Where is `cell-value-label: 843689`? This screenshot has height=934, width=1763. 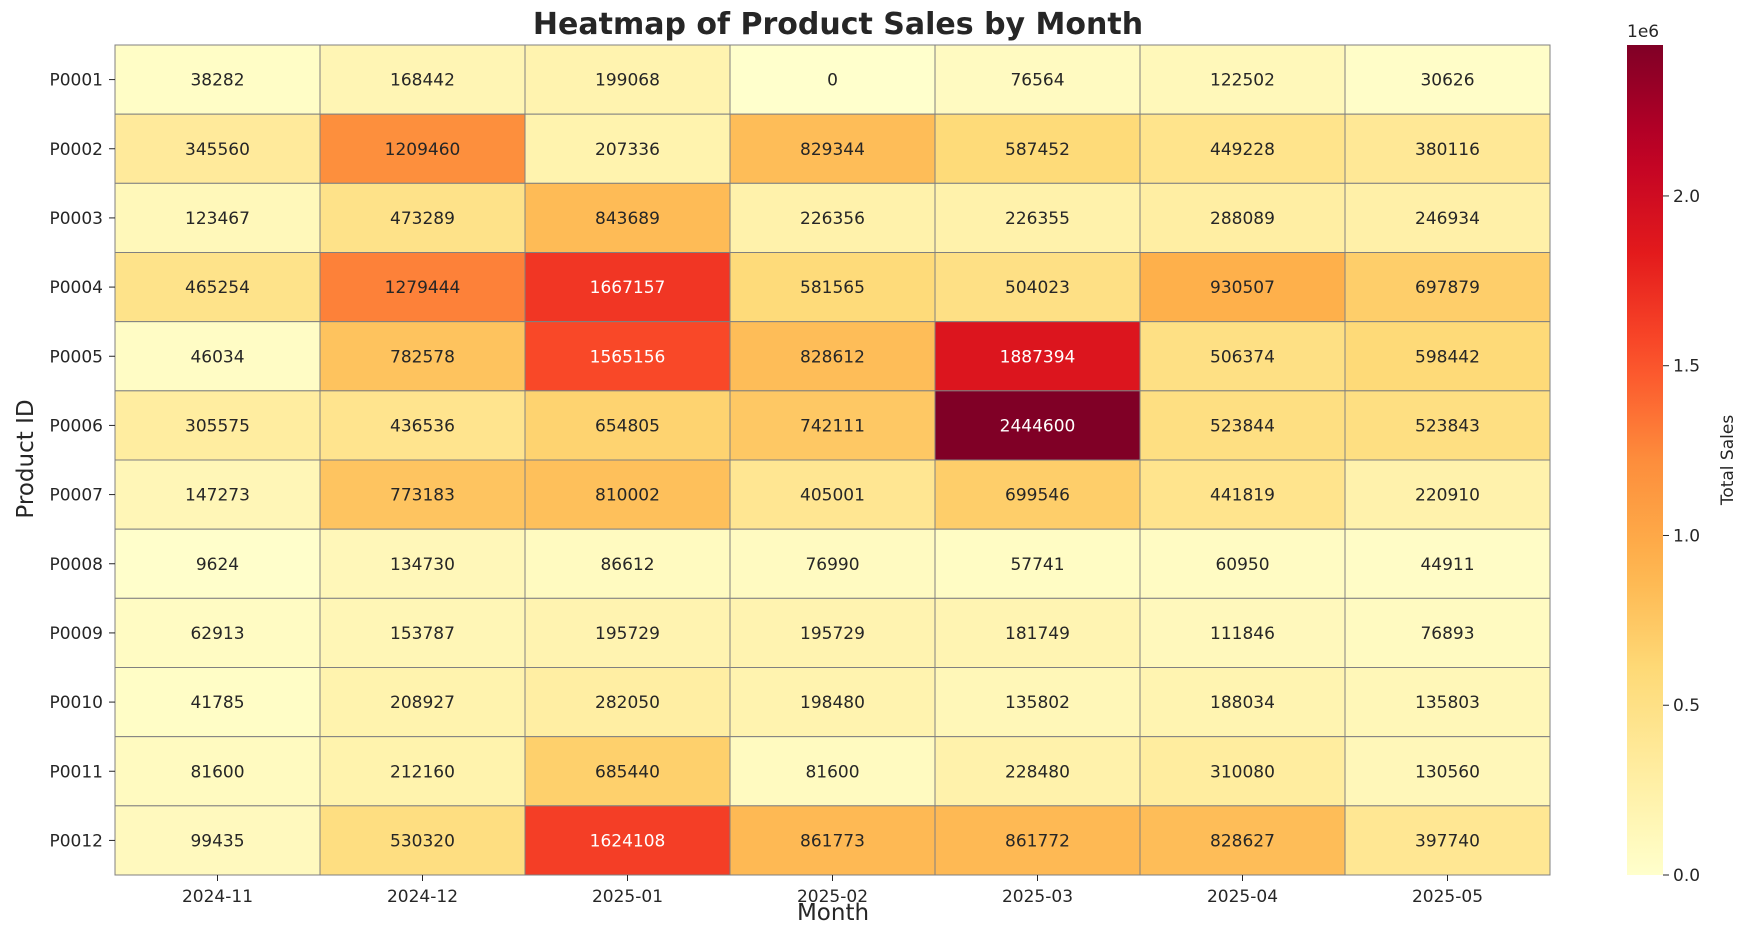 cell-value-label: 843689 is located at coordinates (627, 219).